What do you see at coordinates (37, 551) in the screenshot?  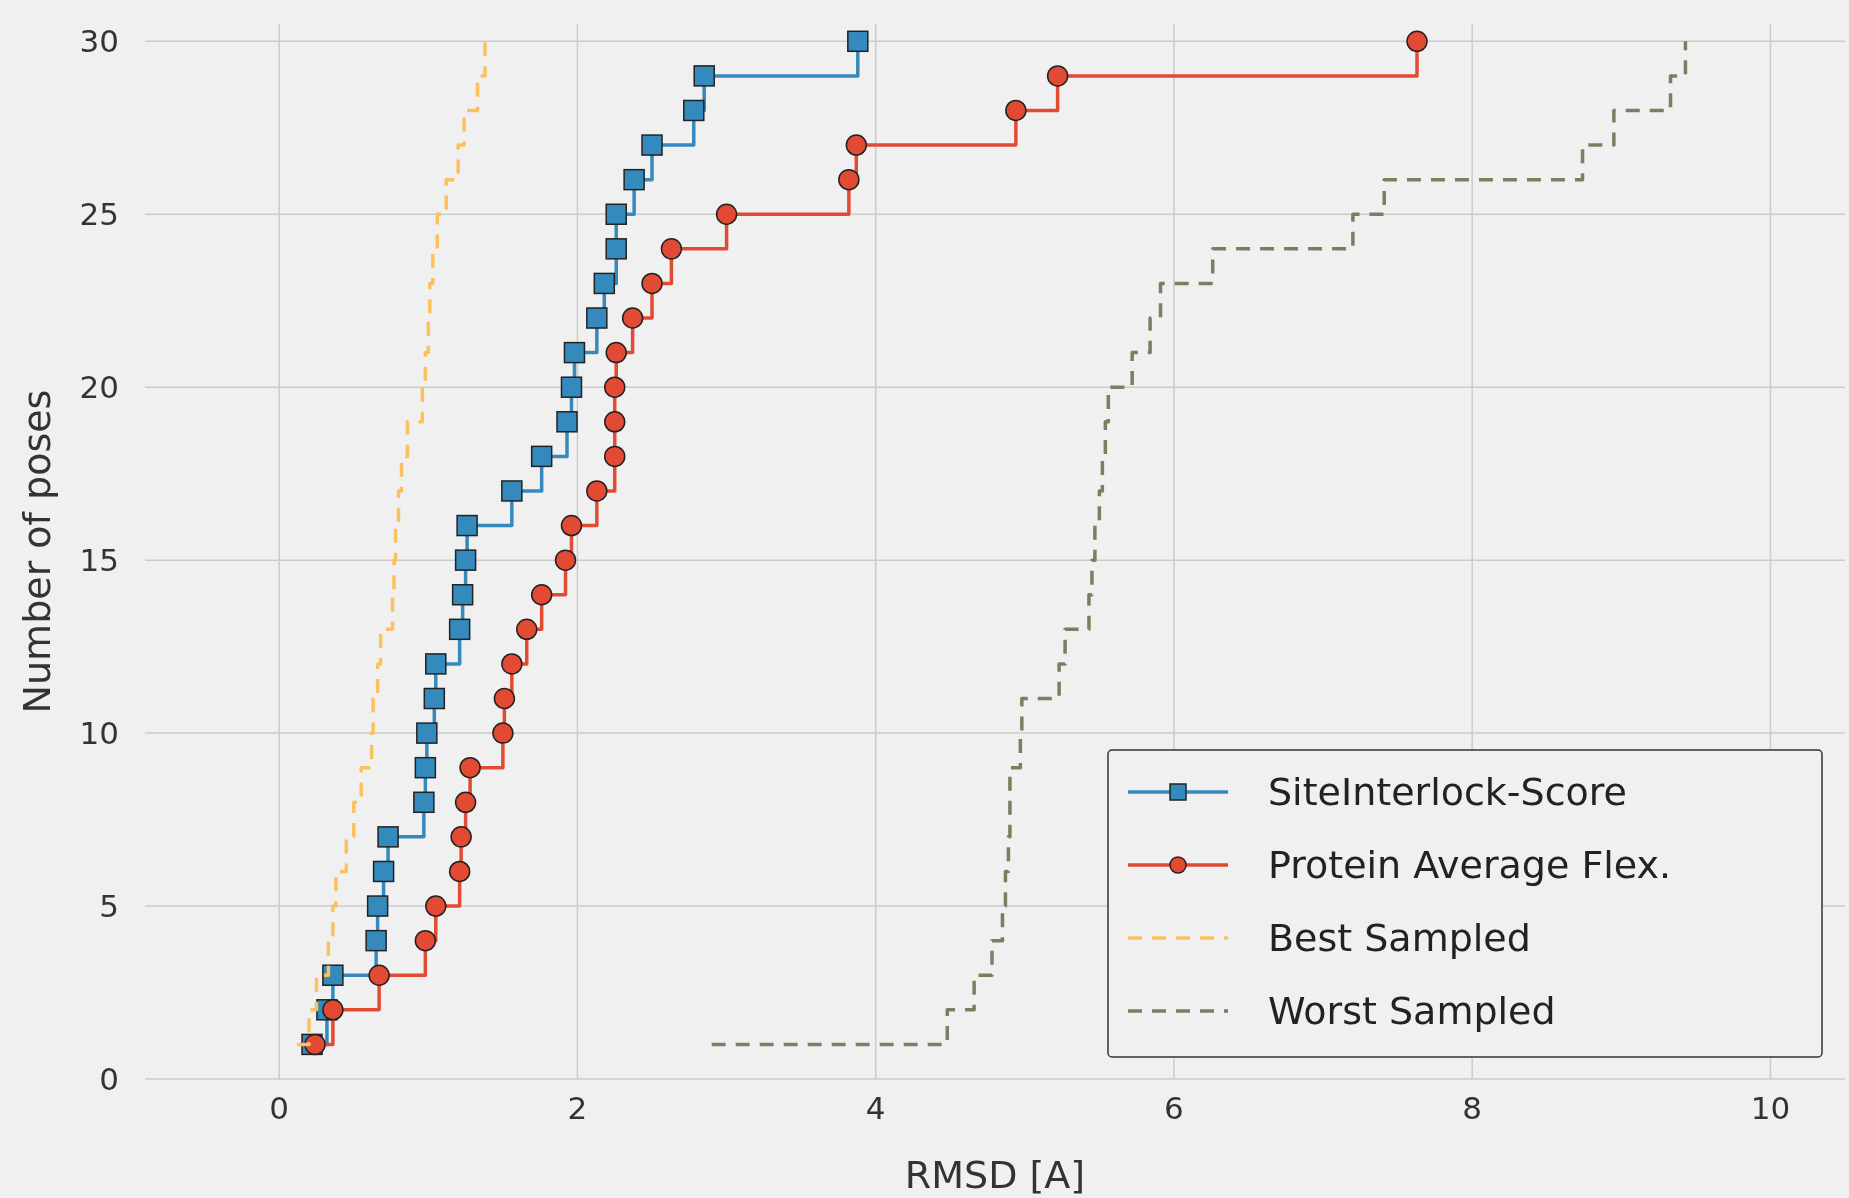 I see `y-axis-title: Number of poses` at bounding box center [37, 551].